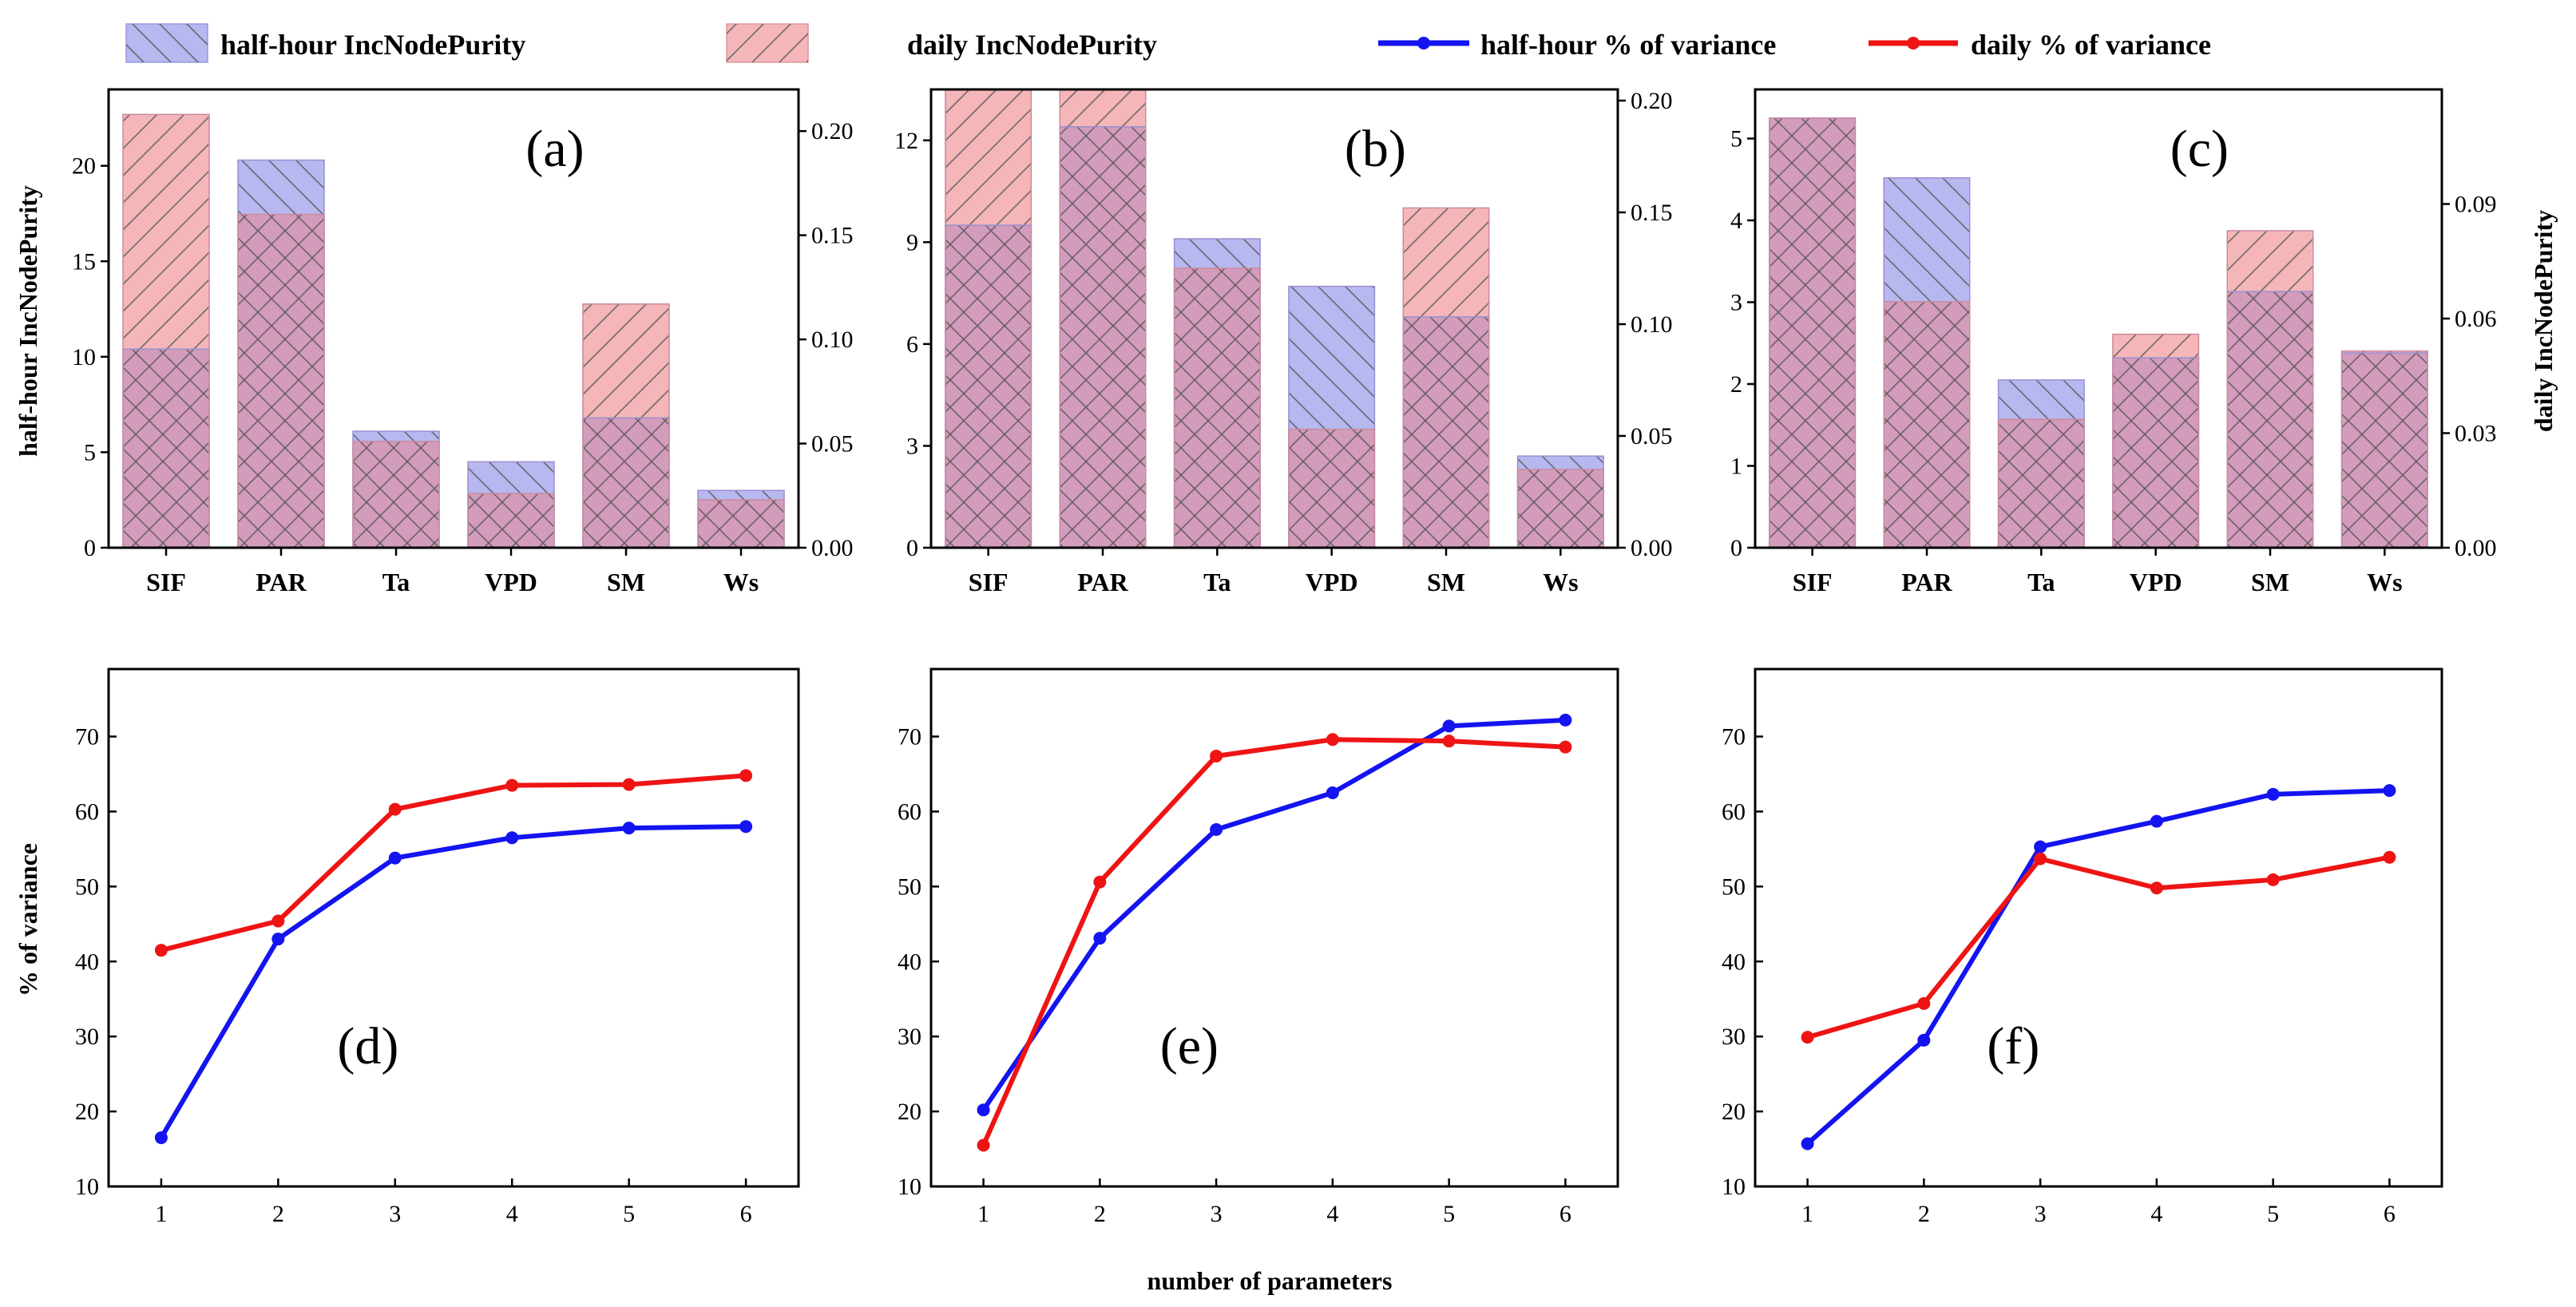 The width and height of the screenshot is (2576, 1307). Describe the element at coordinates (1807, 1214) in the screenshot. I see `x-tick-label-f-0: 1` at that location.